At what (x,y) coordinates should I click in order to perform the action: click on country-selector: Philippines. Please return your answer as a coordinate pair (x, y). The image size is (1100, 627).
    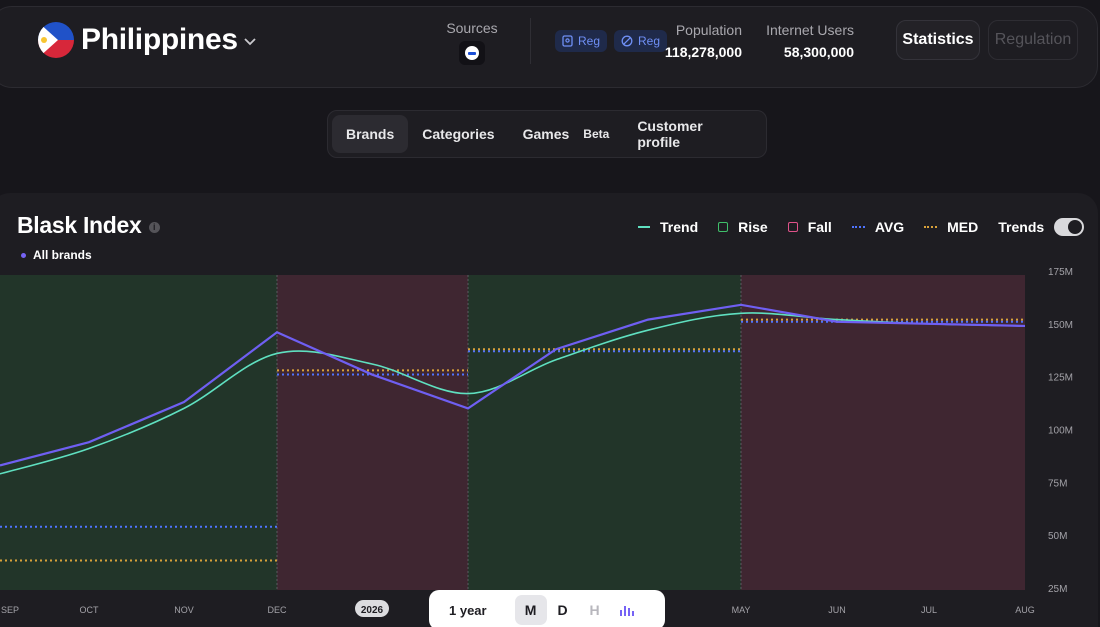
    Looking at the image, I should click on (147, 40).